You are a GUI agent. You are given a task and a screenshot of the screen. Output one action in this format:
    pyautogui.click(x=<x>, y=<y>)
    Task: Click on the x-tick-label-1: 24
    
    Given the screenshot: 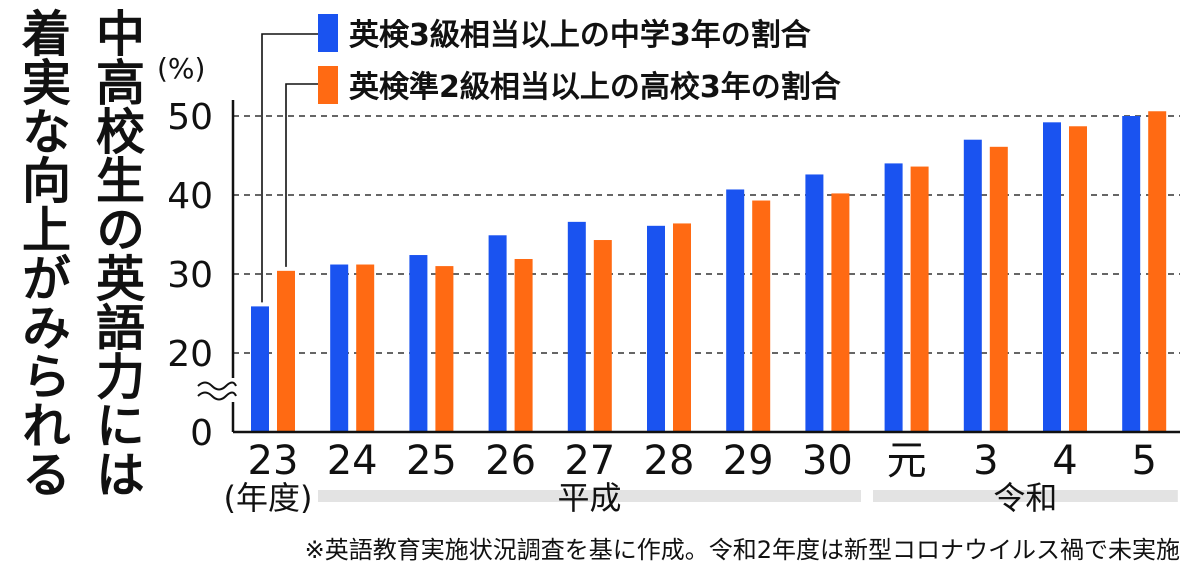 What is the action you would take?
    pyautogui.click(x=352, y=461)
    